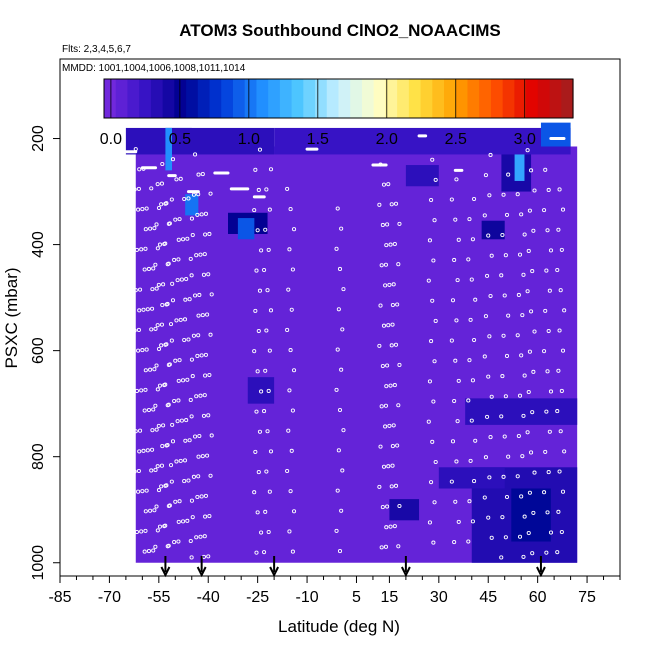 This screenshot has width=650, height=650. Describe the element at coordinates (38, 456) in the screenshot. I see `y-tick-label: 800` at that location.